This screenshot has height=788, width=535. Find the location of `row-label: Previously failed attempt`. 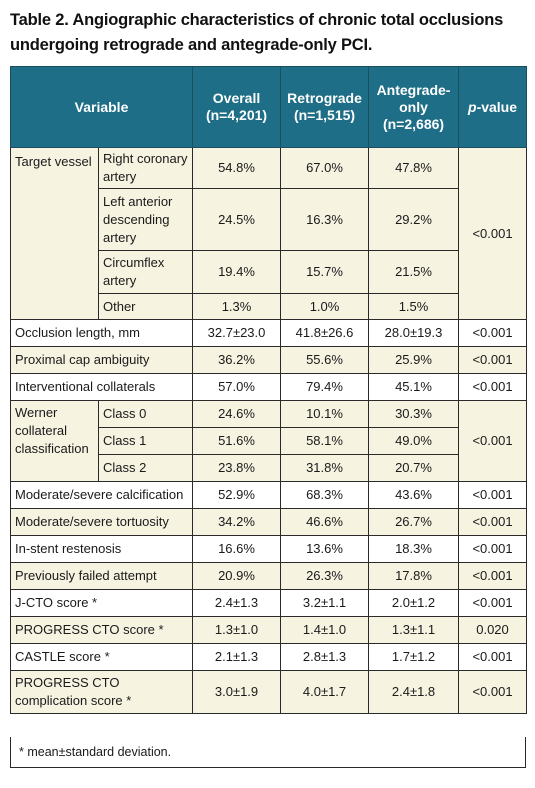

row-label: Previously failed attempt is located at coordinates (101, 576).